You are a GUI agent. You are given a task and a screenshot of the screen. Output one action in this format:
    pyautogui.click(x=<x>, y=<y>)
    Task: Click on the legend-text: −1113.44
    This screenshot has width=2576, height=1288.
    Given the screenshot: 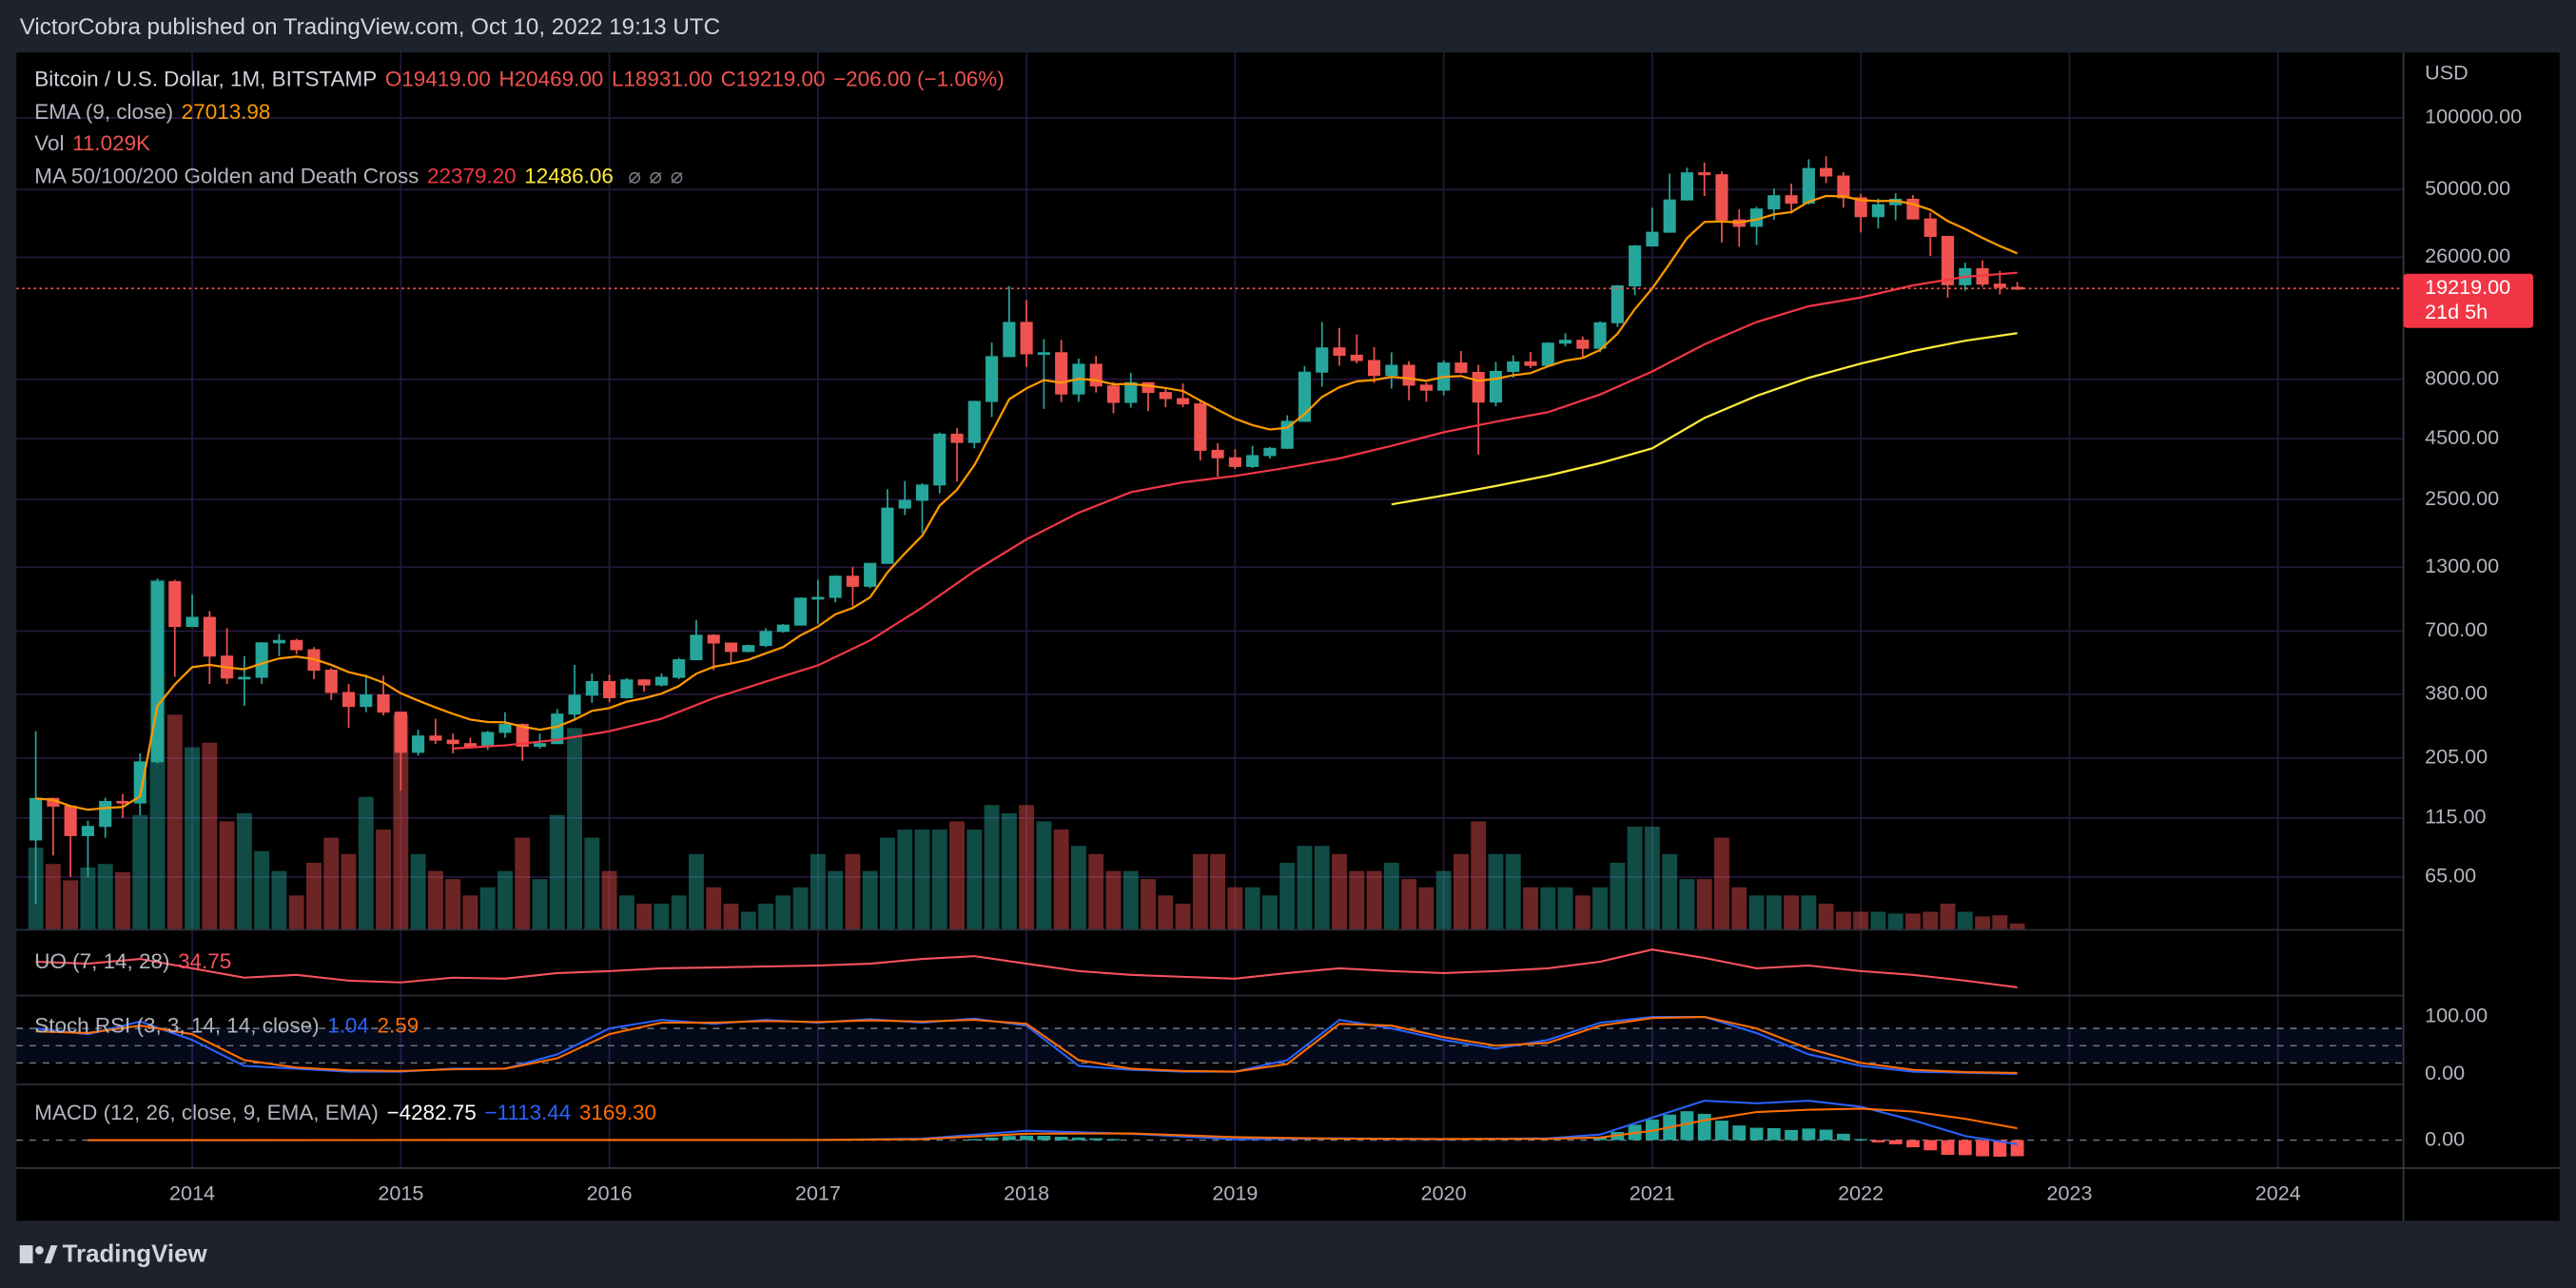 What is the action you would take?
    pyautogui.click(x=527, y=1113)
    